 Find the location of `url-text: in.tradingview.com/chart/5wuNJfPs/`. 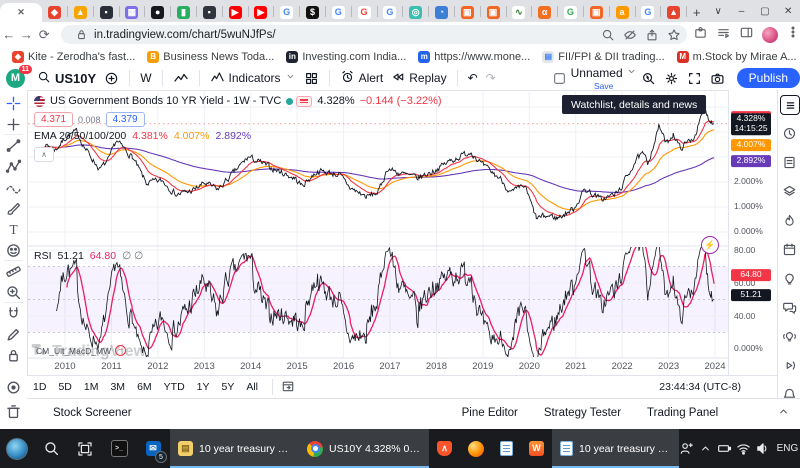

url-text: in.tradingview.com/chart/5wuNJfPs/ is located at coordinates (185, 34).